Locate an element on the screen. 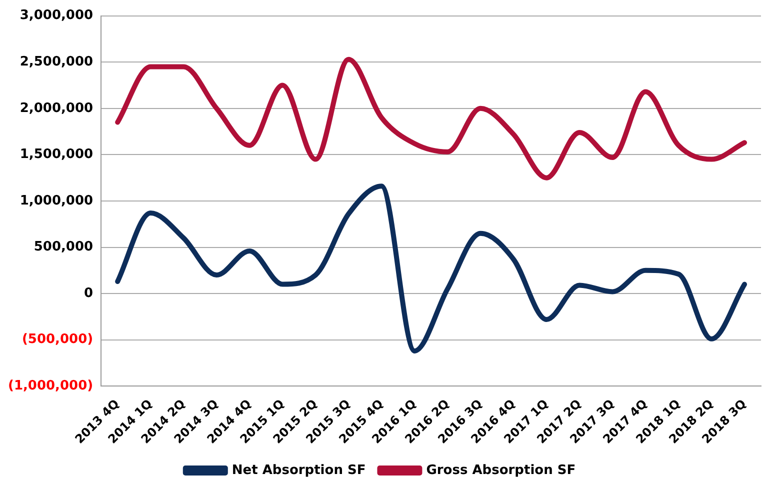  y-tick-label: 0 is located at coordinates (89, 293).